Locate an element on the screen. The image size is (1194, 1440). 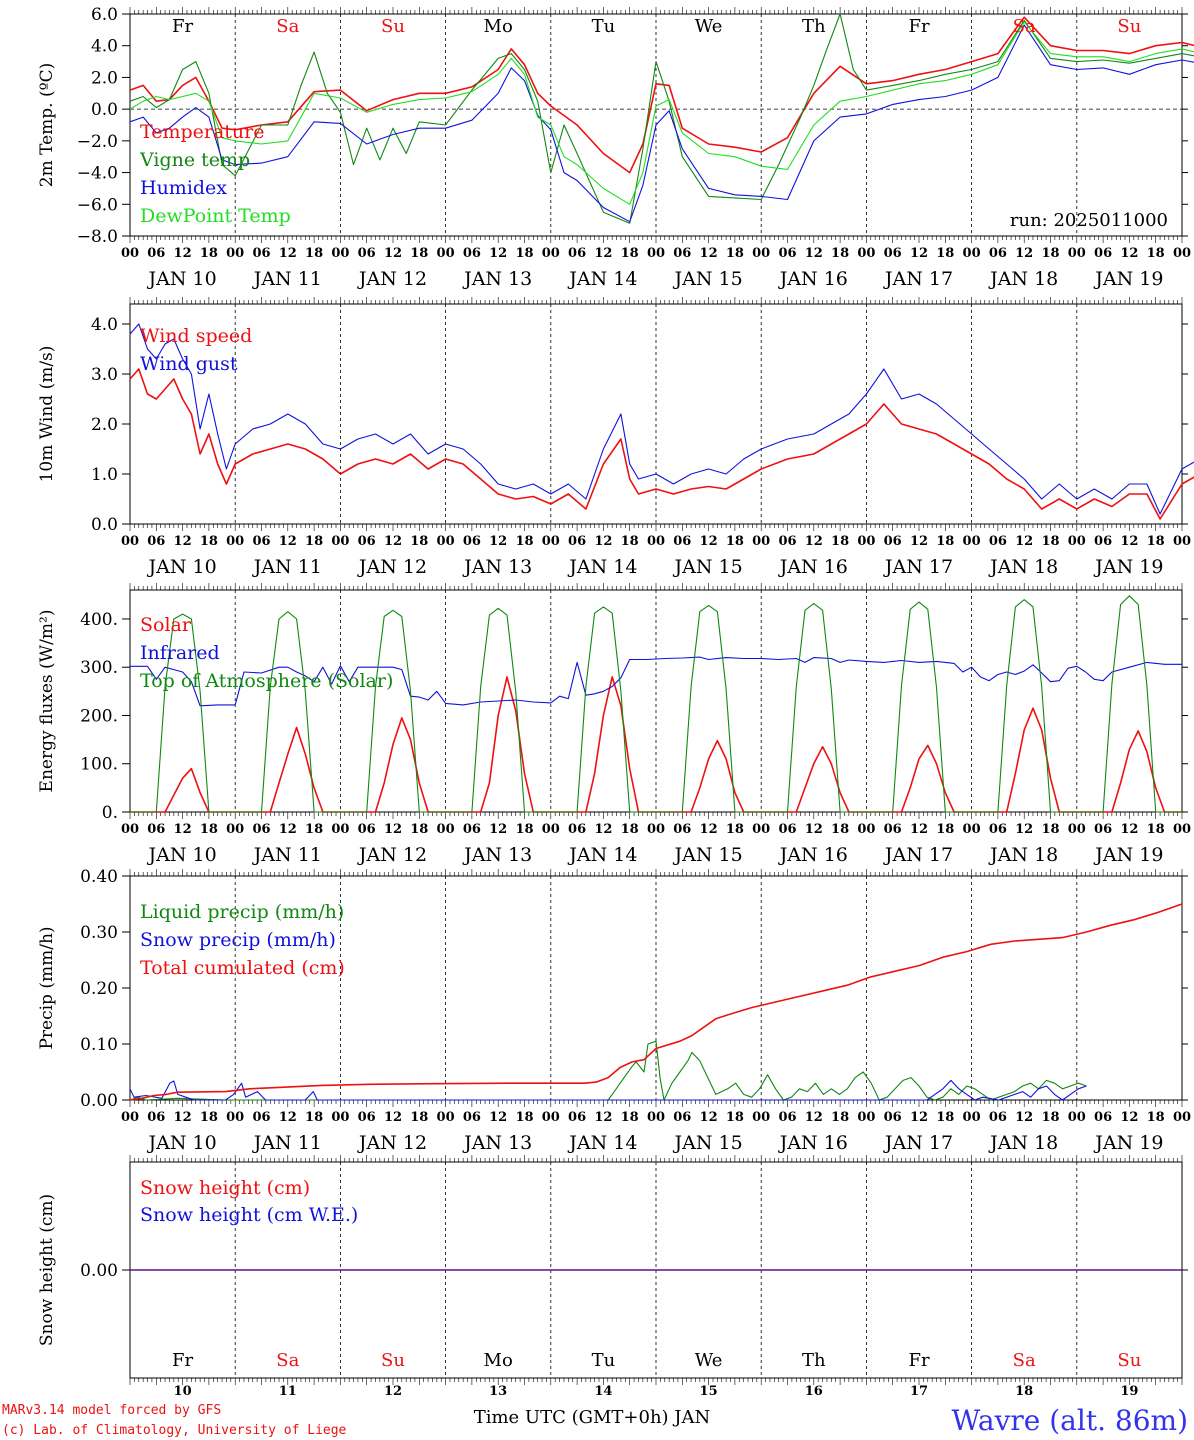
y-tick-label: 3.0 is located at coordinates (104, 375).